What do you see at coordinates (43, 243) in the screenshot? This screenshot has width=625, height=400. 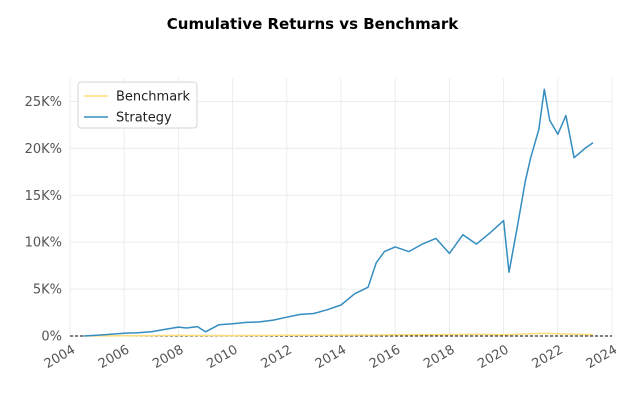 I see `y-tick-label: 10K%` at bounding box center [43, 243].